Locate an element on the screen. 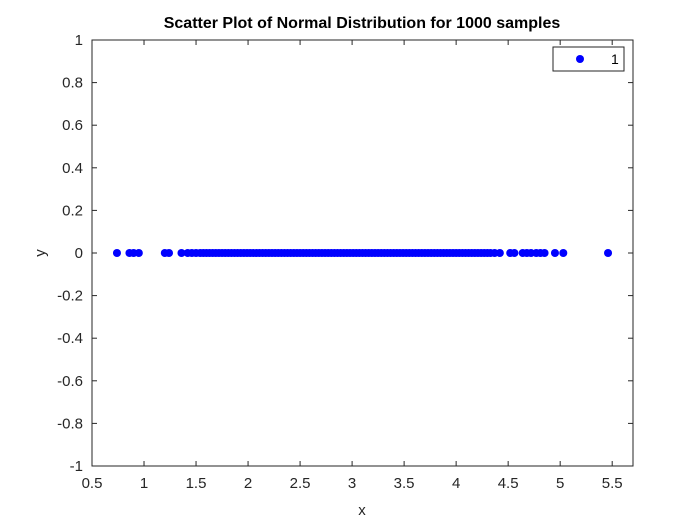 The width and height of the screenshot is (700, 525). x-tick-label: 5.5 is located at coordinates (612, 483).